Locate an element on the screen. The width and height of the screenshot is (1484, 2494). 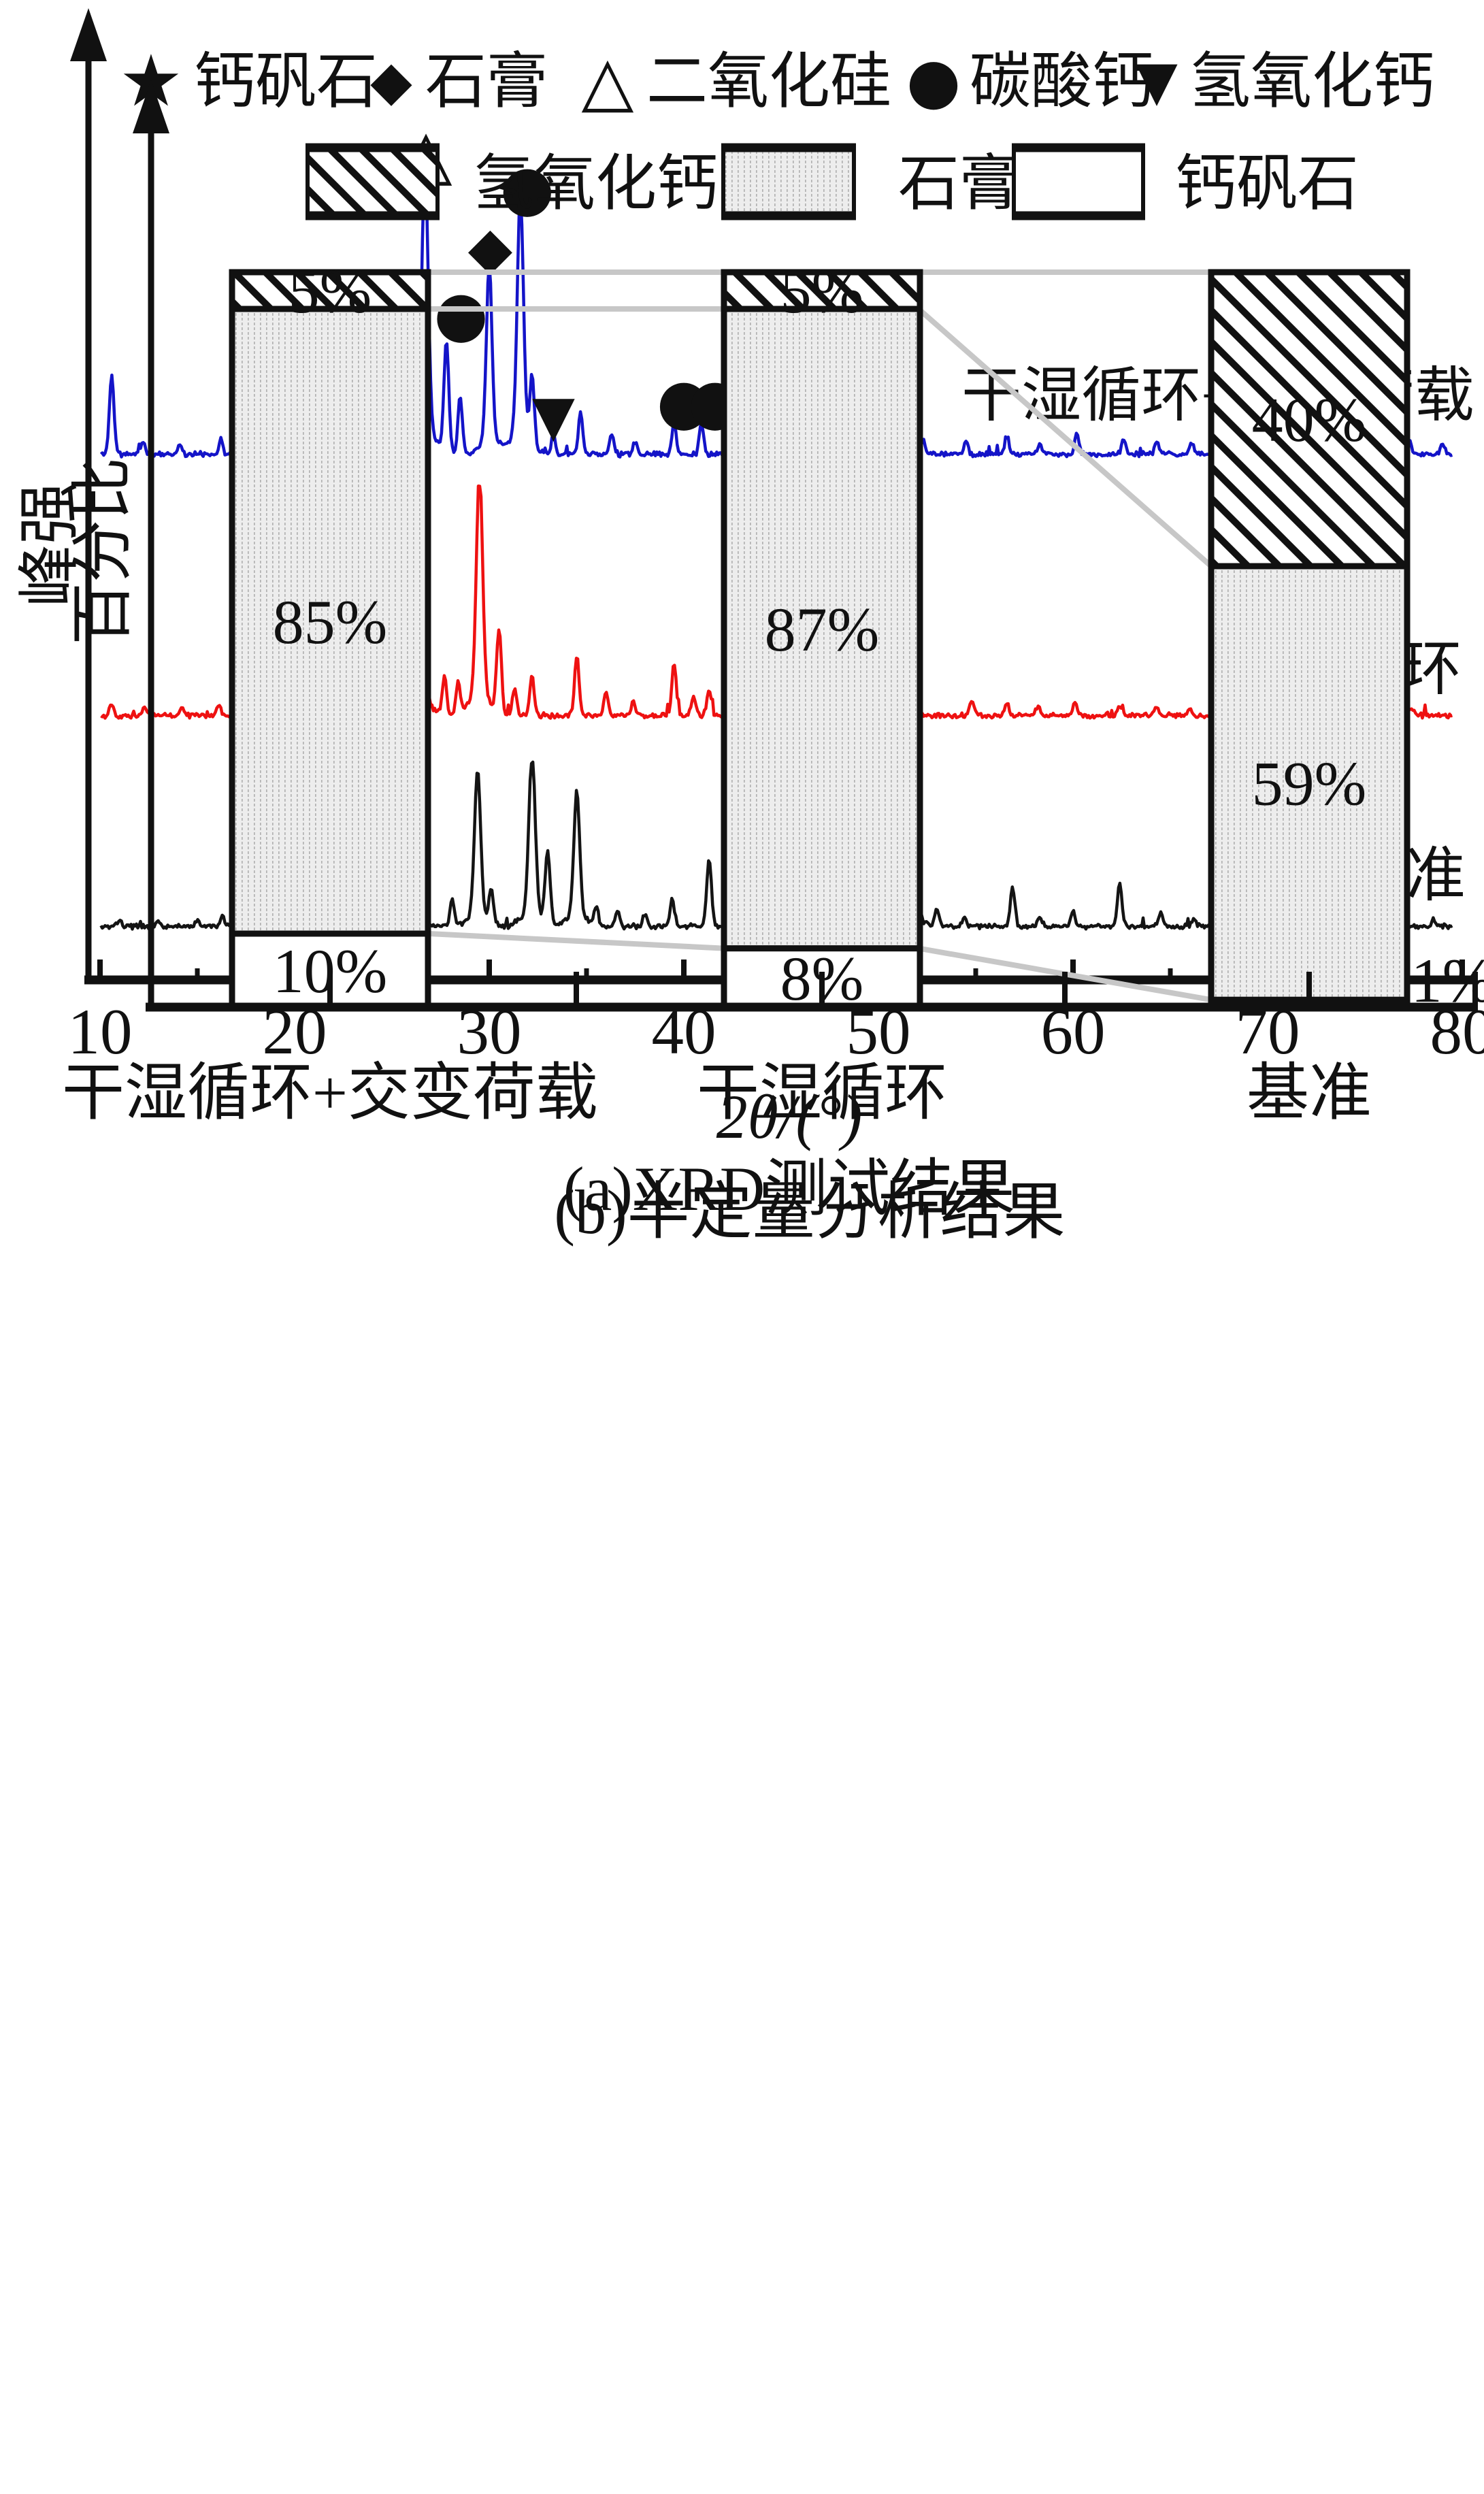
percent-label: 59% is located at coordinates (1309, 784).